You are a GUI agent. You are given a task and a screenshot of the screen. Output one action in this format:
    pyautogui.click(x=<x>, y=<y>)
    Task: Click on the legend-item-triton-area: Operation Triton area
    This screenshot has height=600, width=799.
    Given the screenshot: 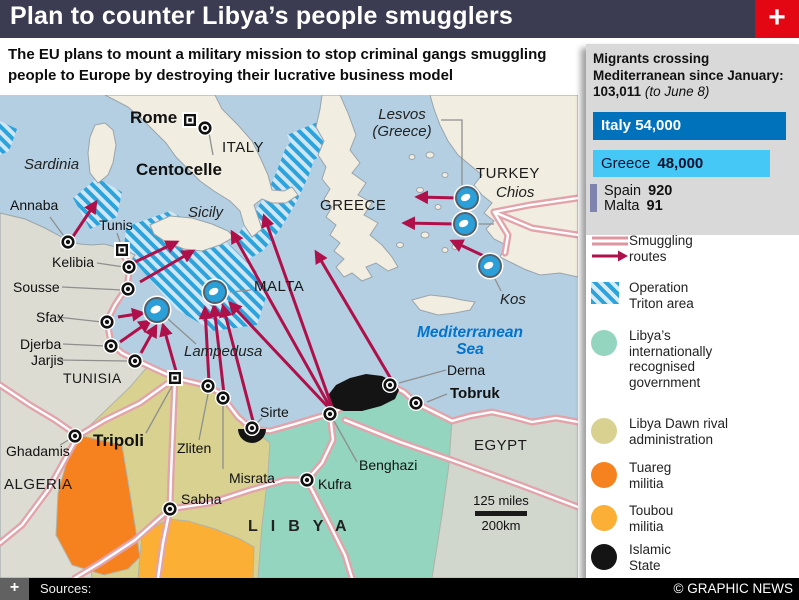 What is the action you would take?
    pyautogui.click(x=693, y=295)
    